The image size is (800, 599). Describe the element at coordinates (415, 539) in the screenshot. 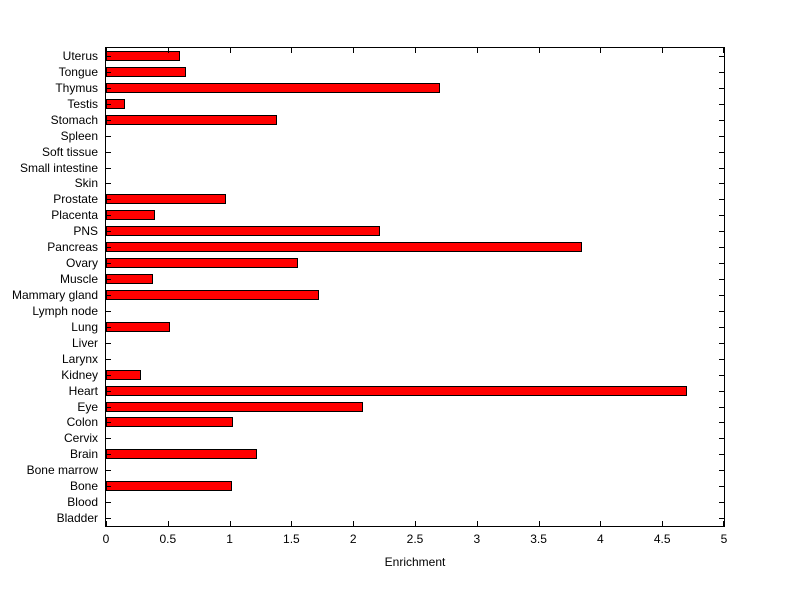

I see `xtick-label-2.5: 2.5` at that location.